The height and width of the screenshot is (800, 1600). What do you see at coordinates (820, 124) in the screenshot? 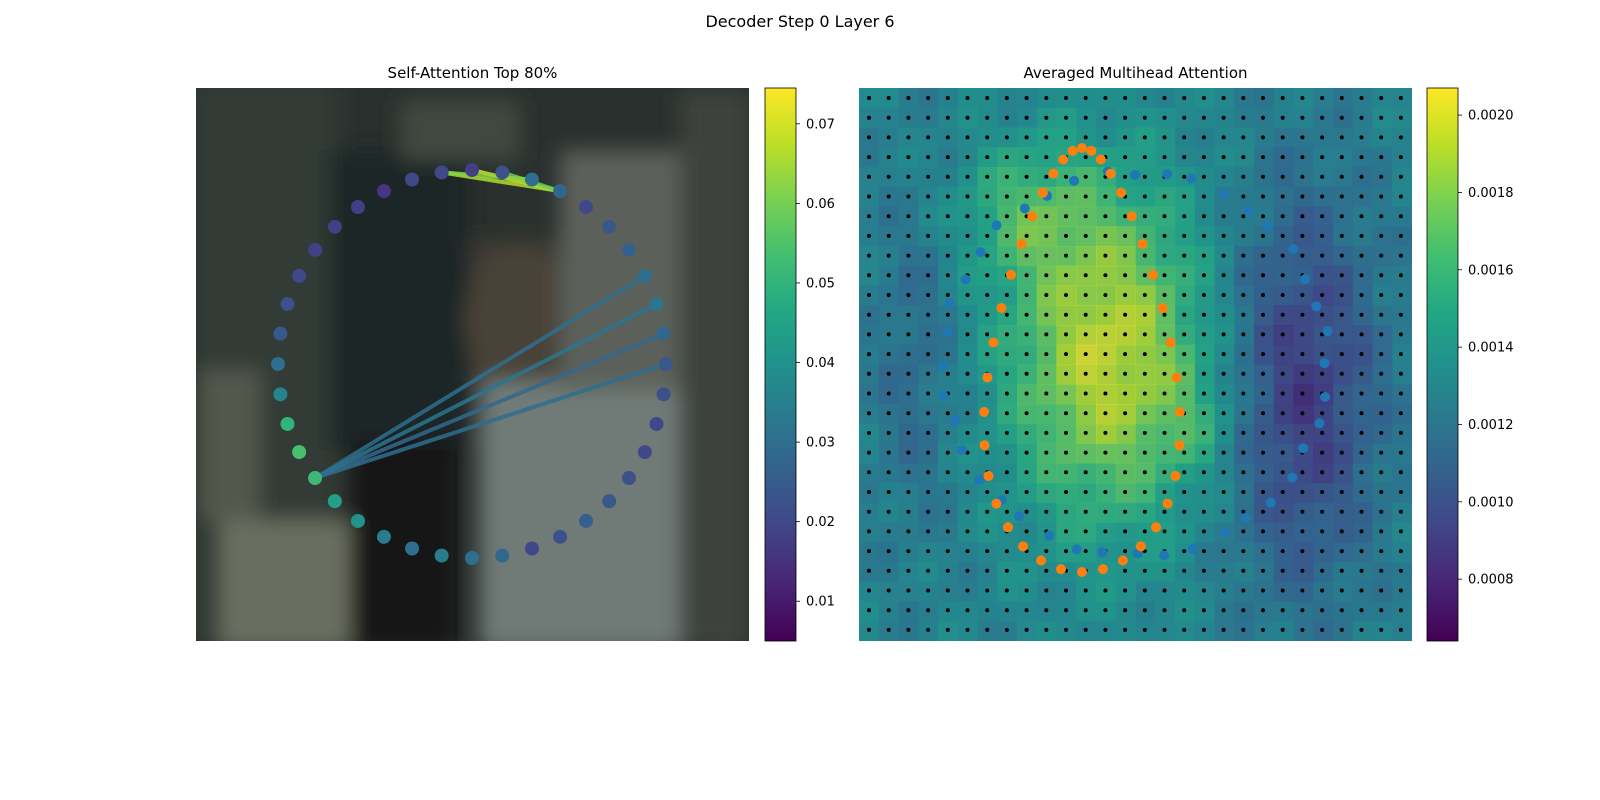
I see `left-colorbar-tick-label-6: 0.07` at bounding box center [820, 124].